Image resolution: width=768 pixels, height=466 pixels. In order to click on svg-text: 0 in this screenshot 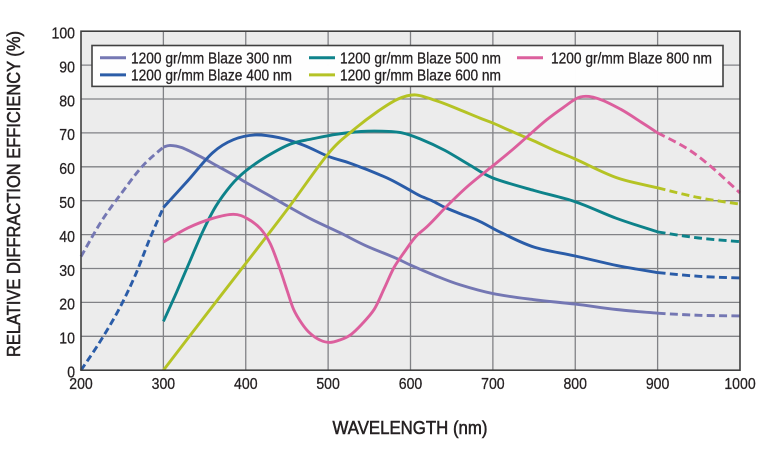, I will do `click(71, 373)`.